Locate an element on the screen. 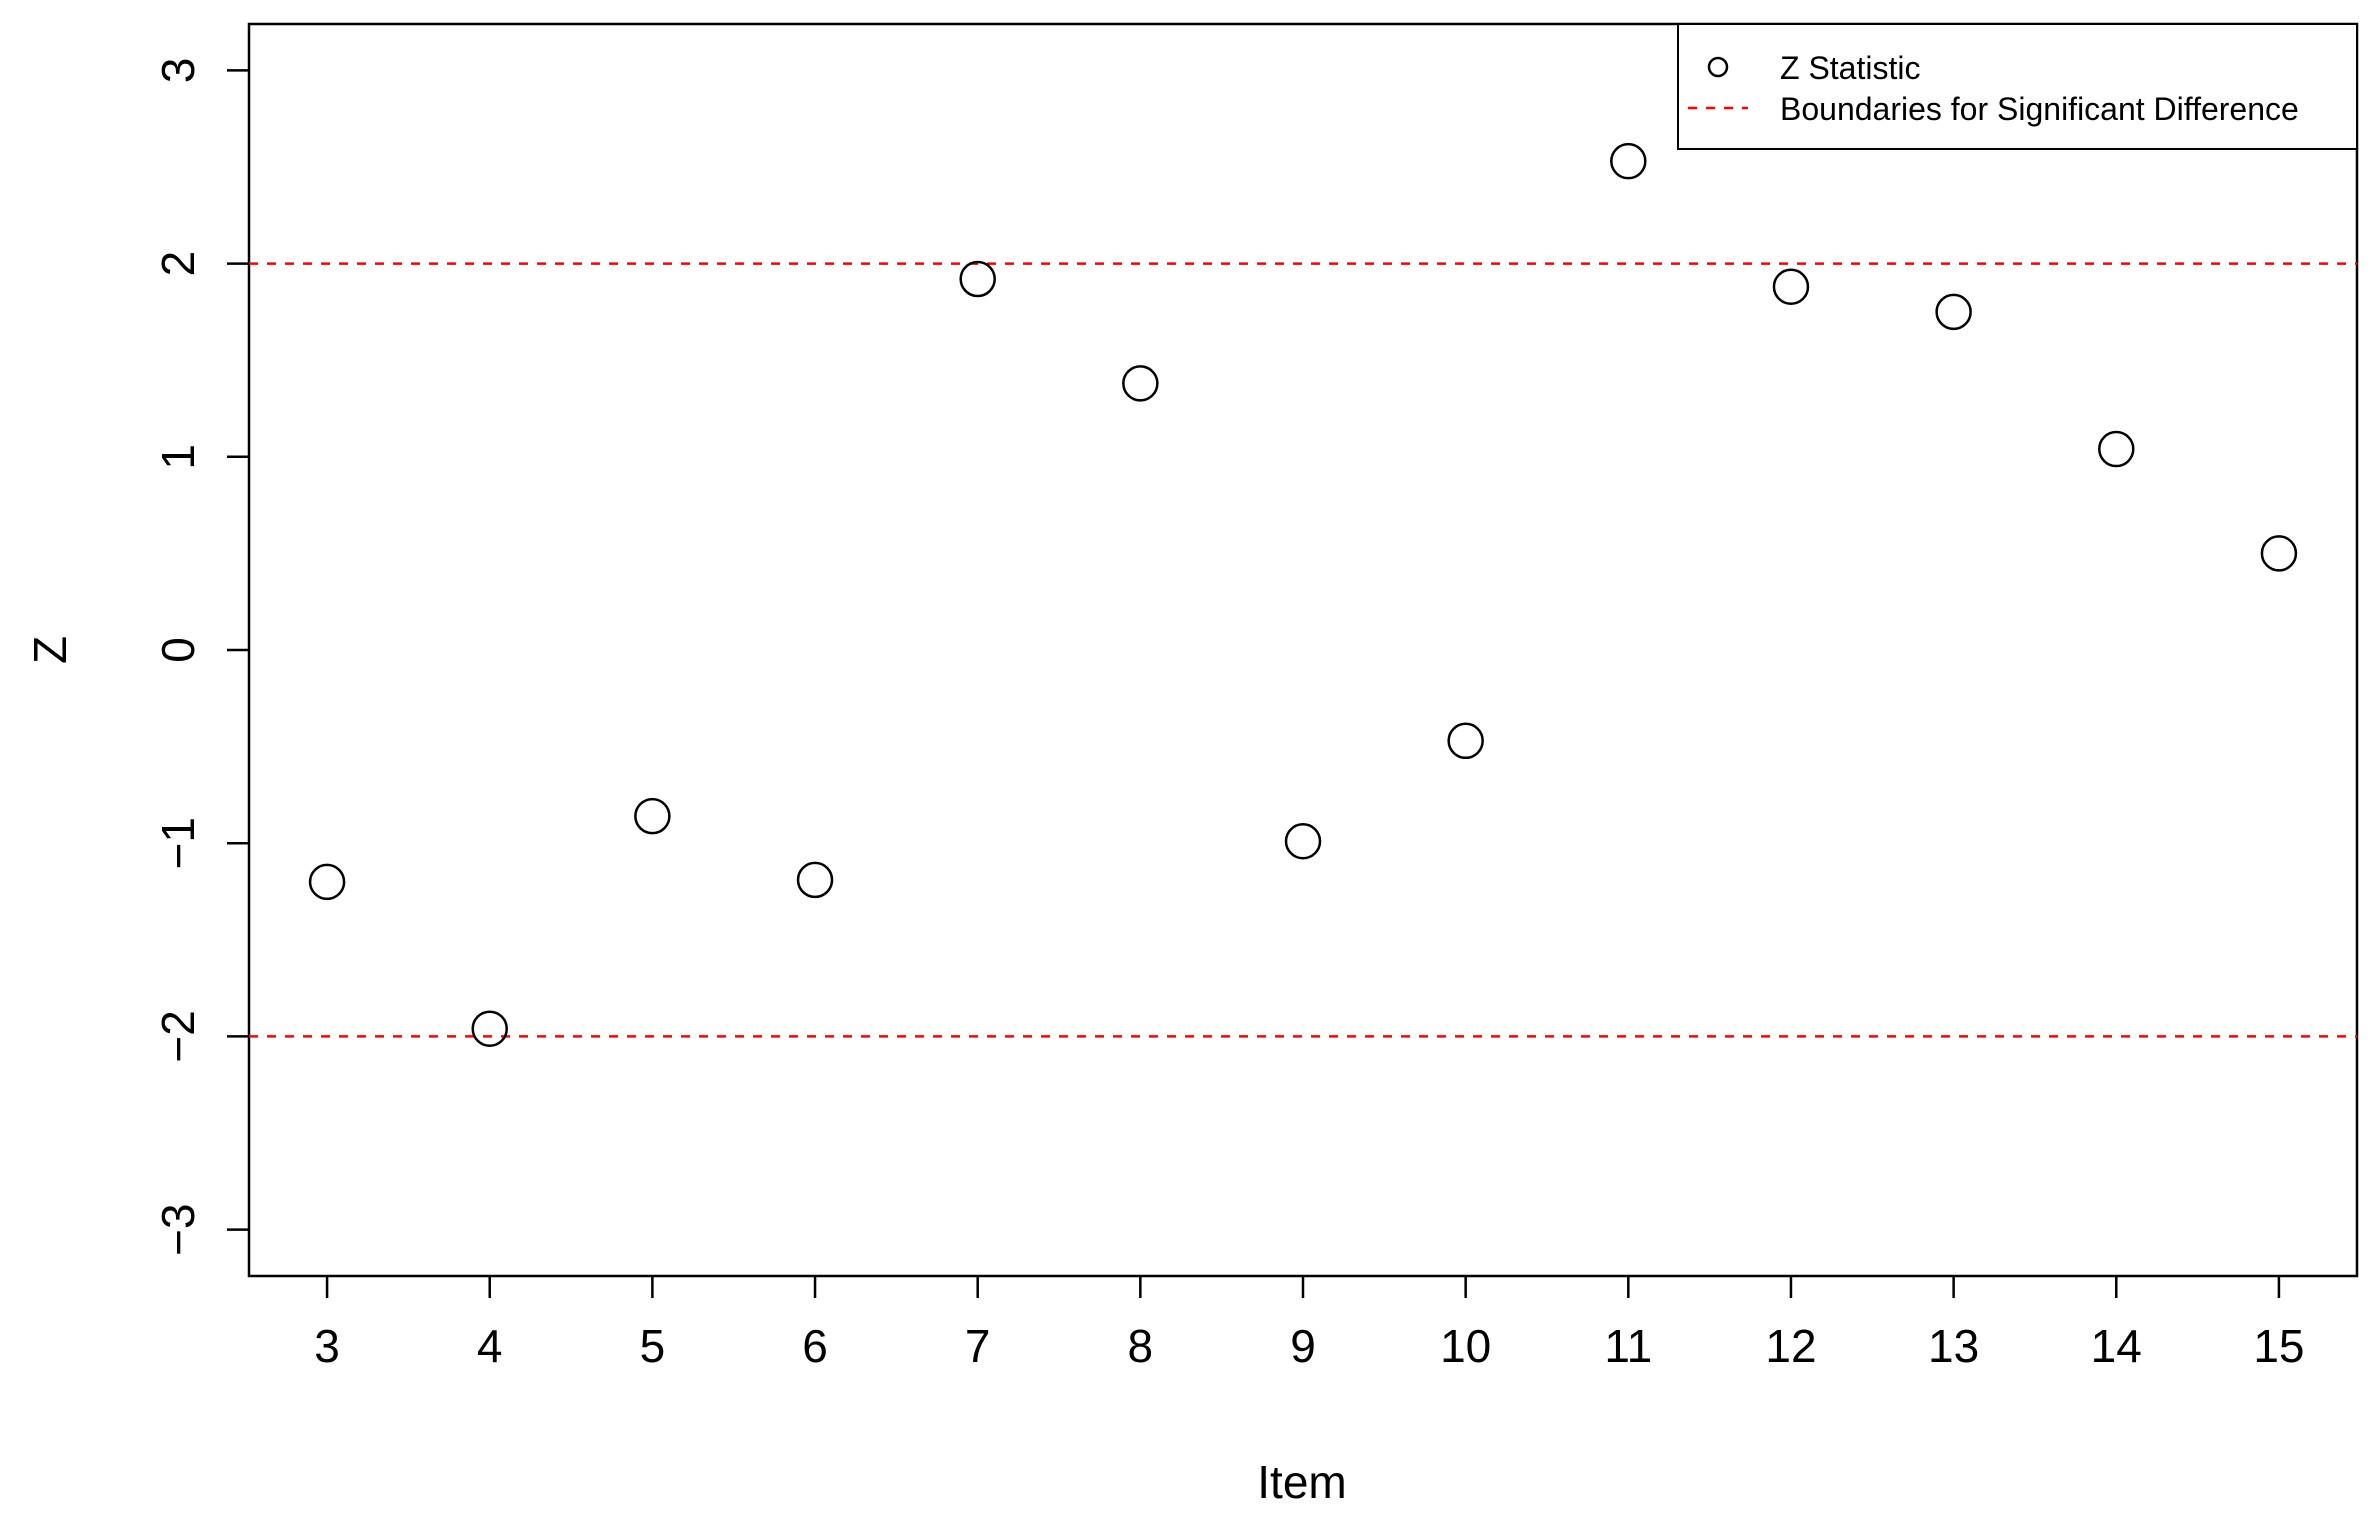  x-tick-label: 3 is located at coordinates (327, 1346).